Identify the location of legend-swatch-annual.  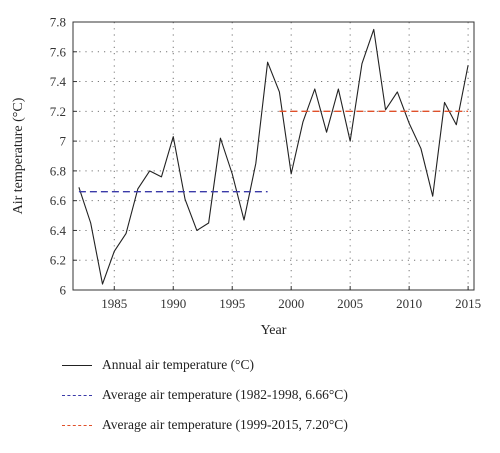
(77, 365).